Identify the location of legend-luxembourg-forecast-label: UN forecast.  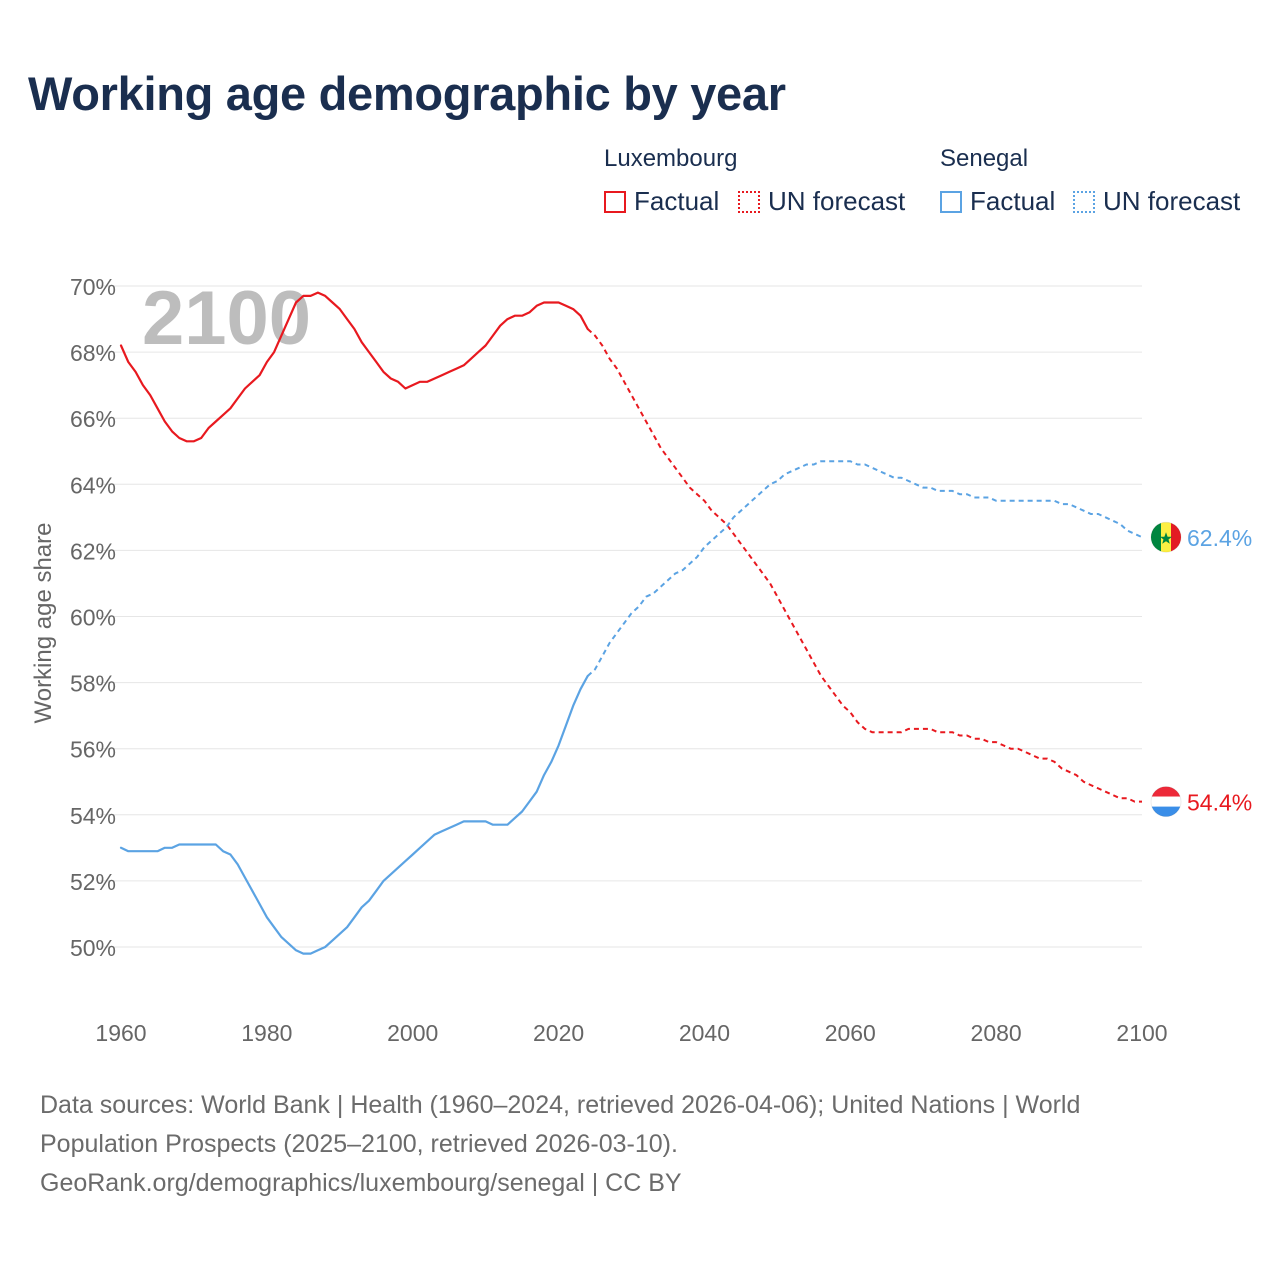
(837, 201).